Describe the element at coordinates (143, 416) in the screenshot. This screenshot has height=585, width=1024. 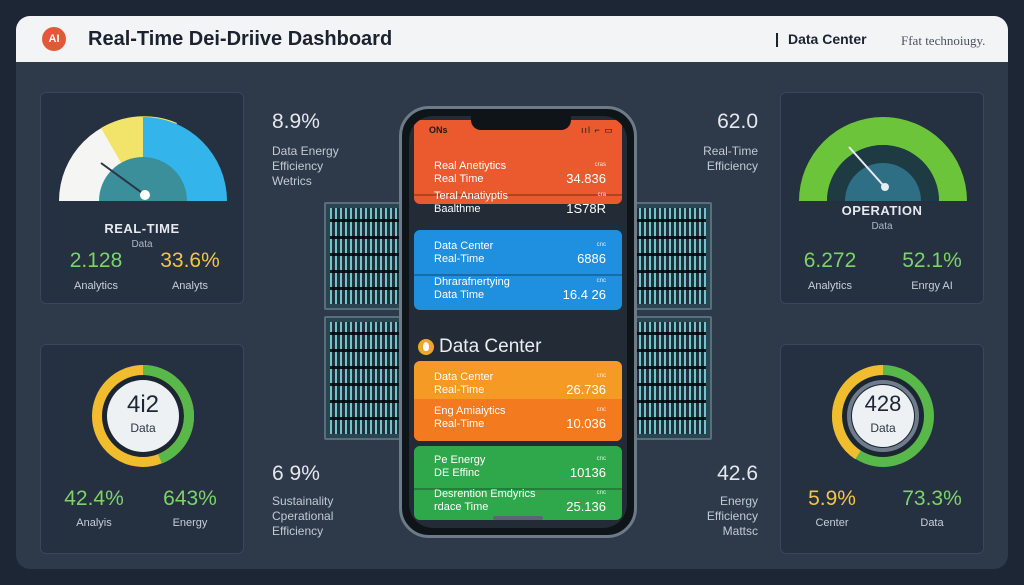
I see `ring-center` at that location.